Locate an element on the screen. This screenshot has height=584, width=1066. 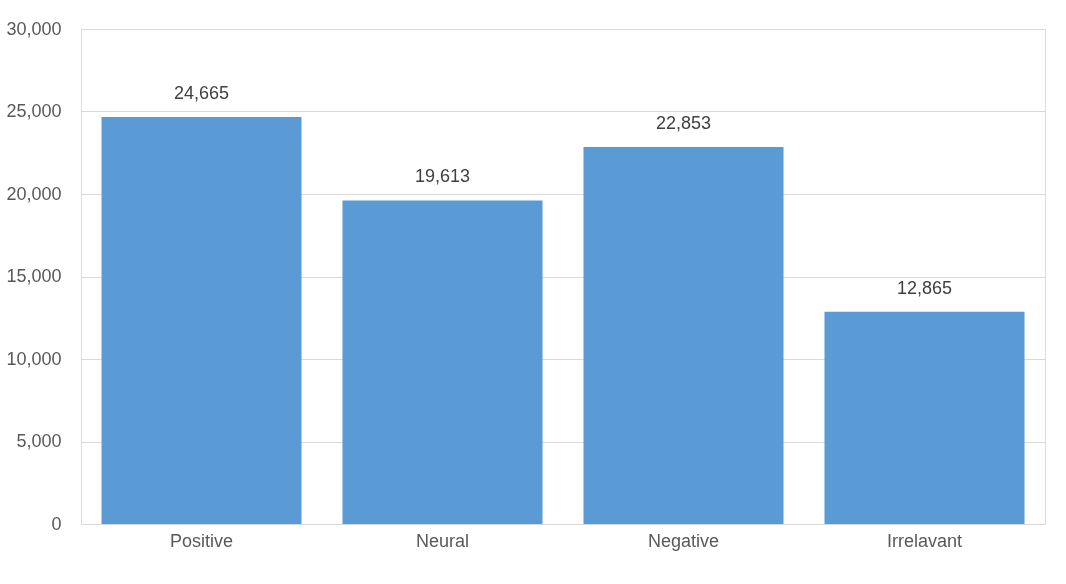
data-label: 22,853 is located at coordinates (683, 122).